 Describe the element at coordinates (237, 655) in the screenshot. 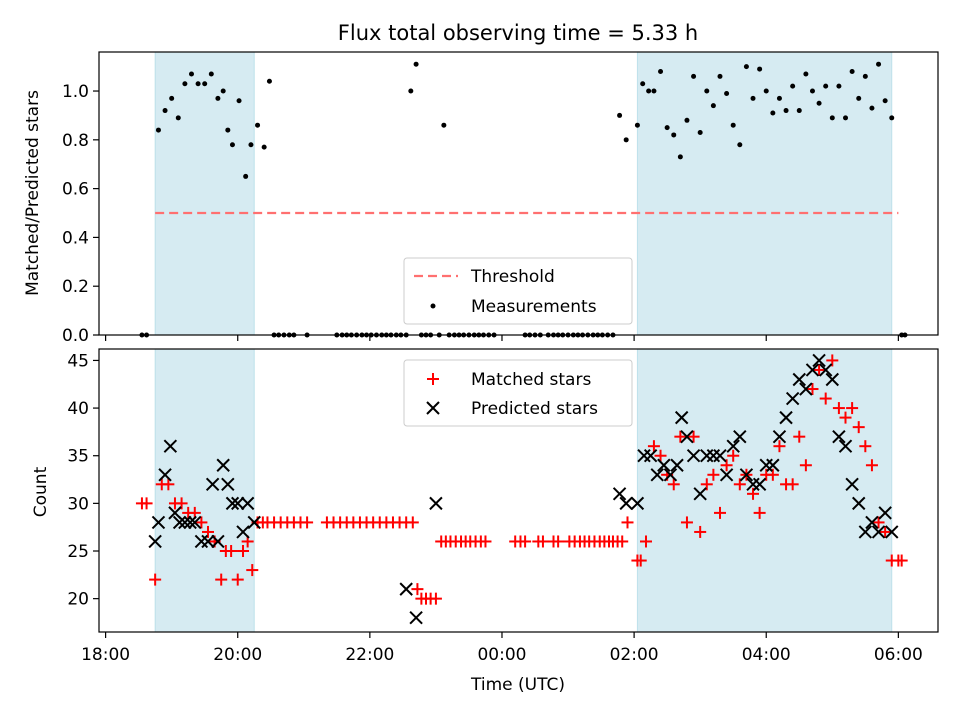

I see `x-tick-label: 20:00` at that location.